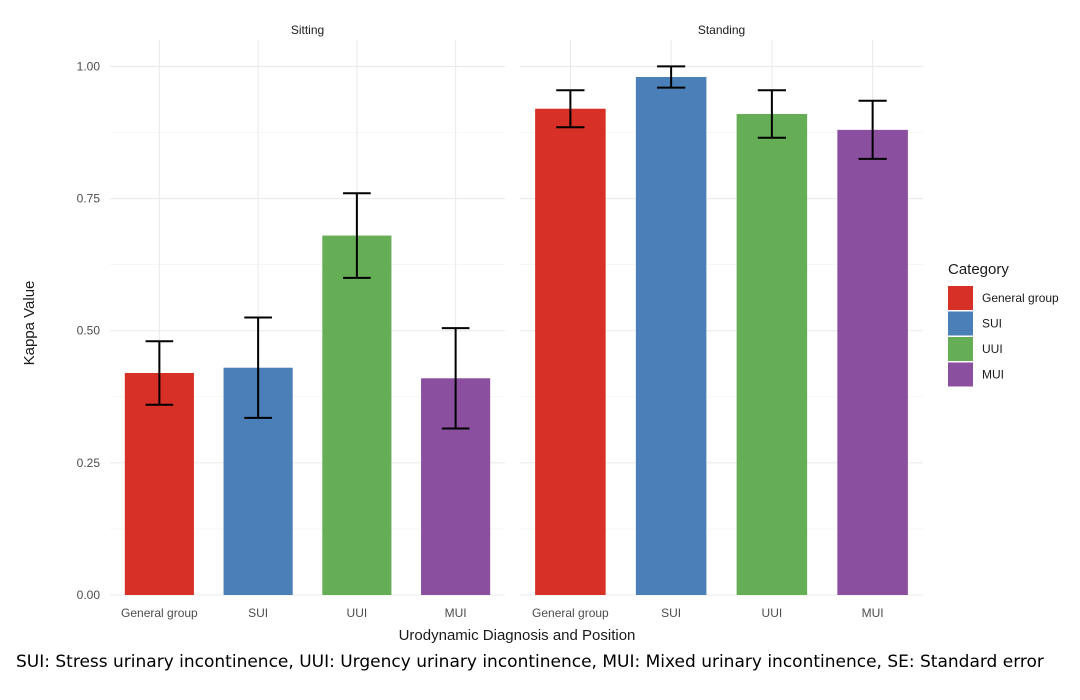 The height and width of the screenshot is (700, 1080). I want to click on legend-label: General group, so click(1020, 298).